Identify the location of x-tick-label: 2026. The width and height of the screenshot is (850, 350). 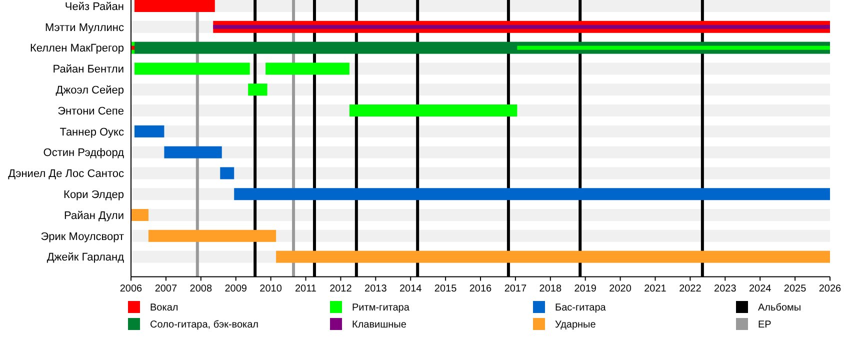
(830, 289).